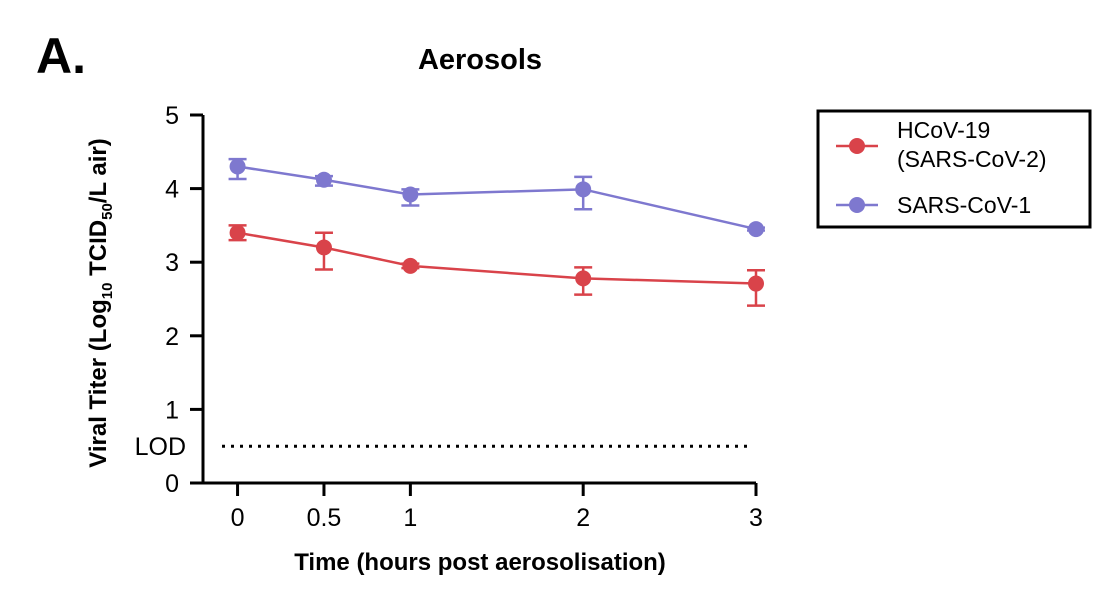  I want to click on y-axis-title: Viral Titer (Log10 TCID50/L air), so click(100, 302).